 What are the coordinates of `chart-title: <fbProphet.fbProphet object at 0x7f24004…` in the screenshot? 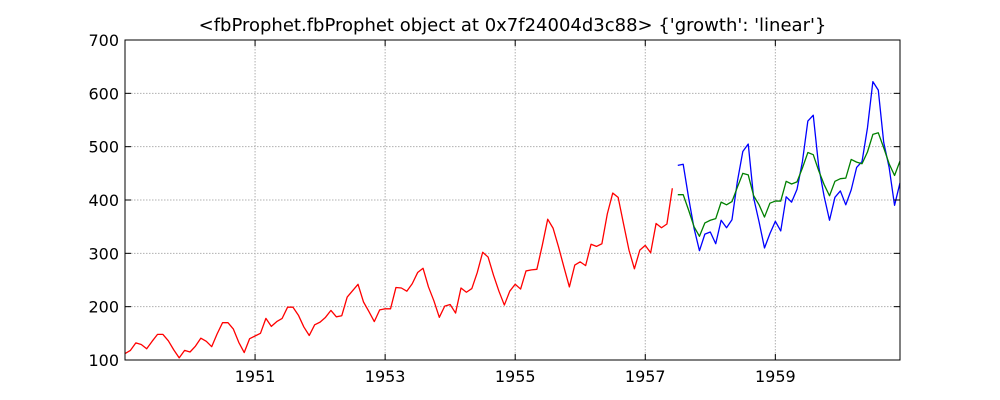 It's located at (513, 25).